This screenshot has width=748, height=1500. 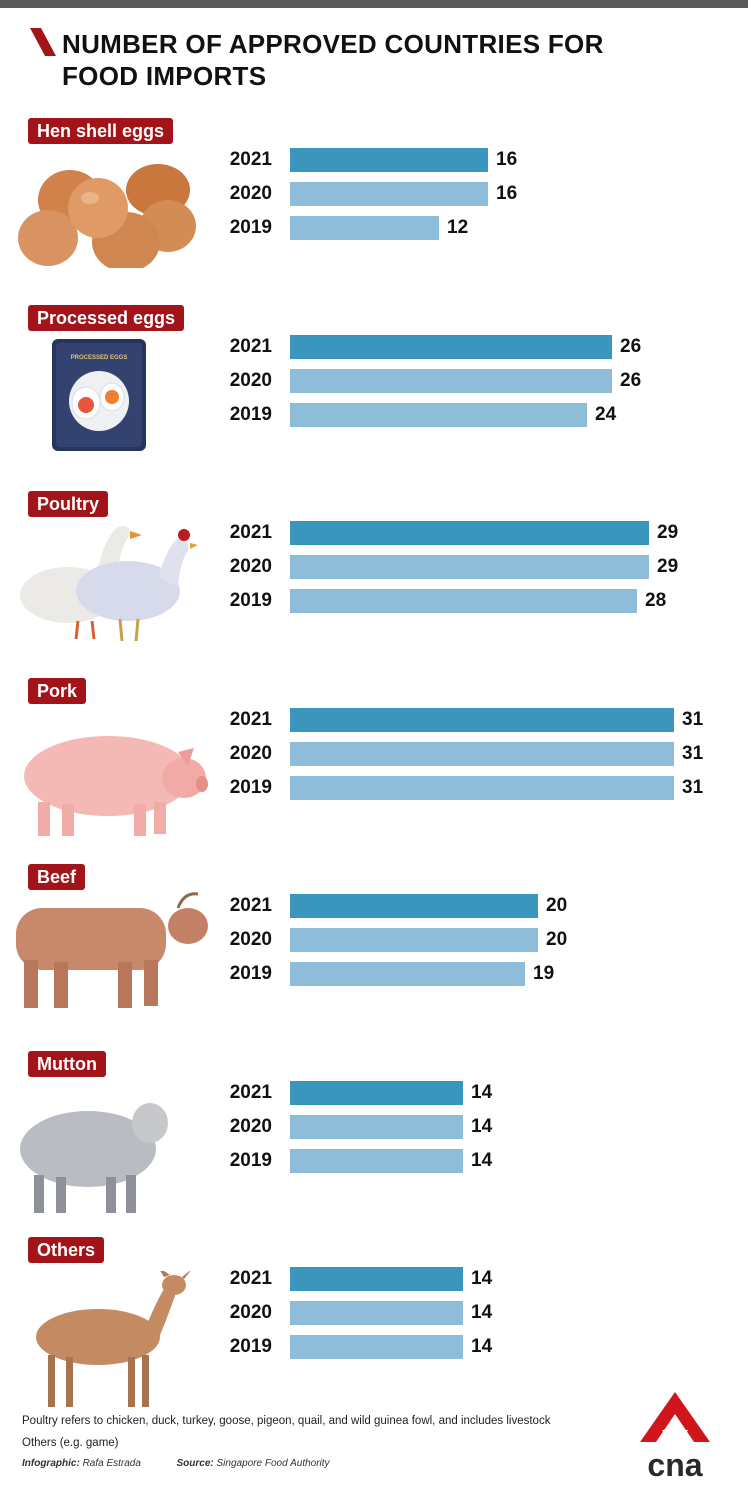 What do you see at coordinates (544, 973) in the screenshot?
I see `value-label: 19` at bounding box center [544, 973].